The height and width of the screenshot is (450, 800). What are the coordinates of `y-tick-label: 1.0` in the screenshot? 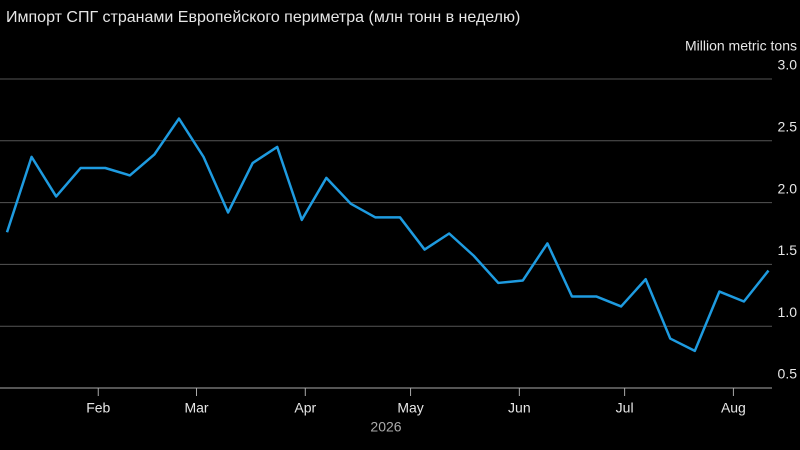 It's located at (788, 312).